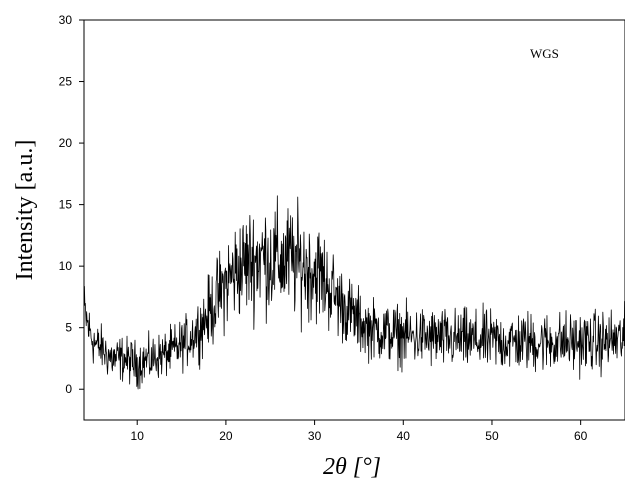 This screenshot has height=478, width=625. Describe the element at coordinates (138, 436) in the screenshot. I see `x-tick-label: 10` at that location.